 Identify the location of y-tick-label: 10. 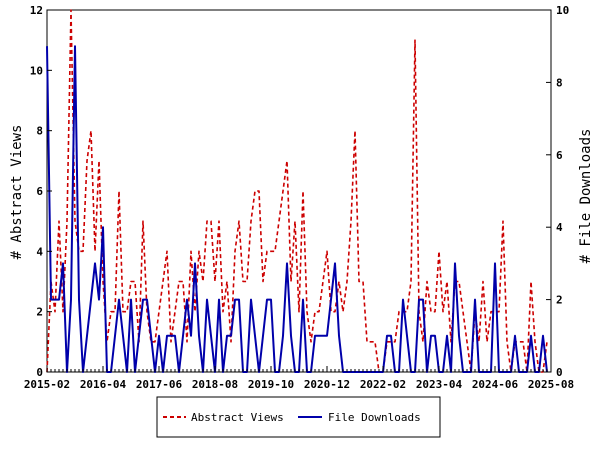
(36, 70).